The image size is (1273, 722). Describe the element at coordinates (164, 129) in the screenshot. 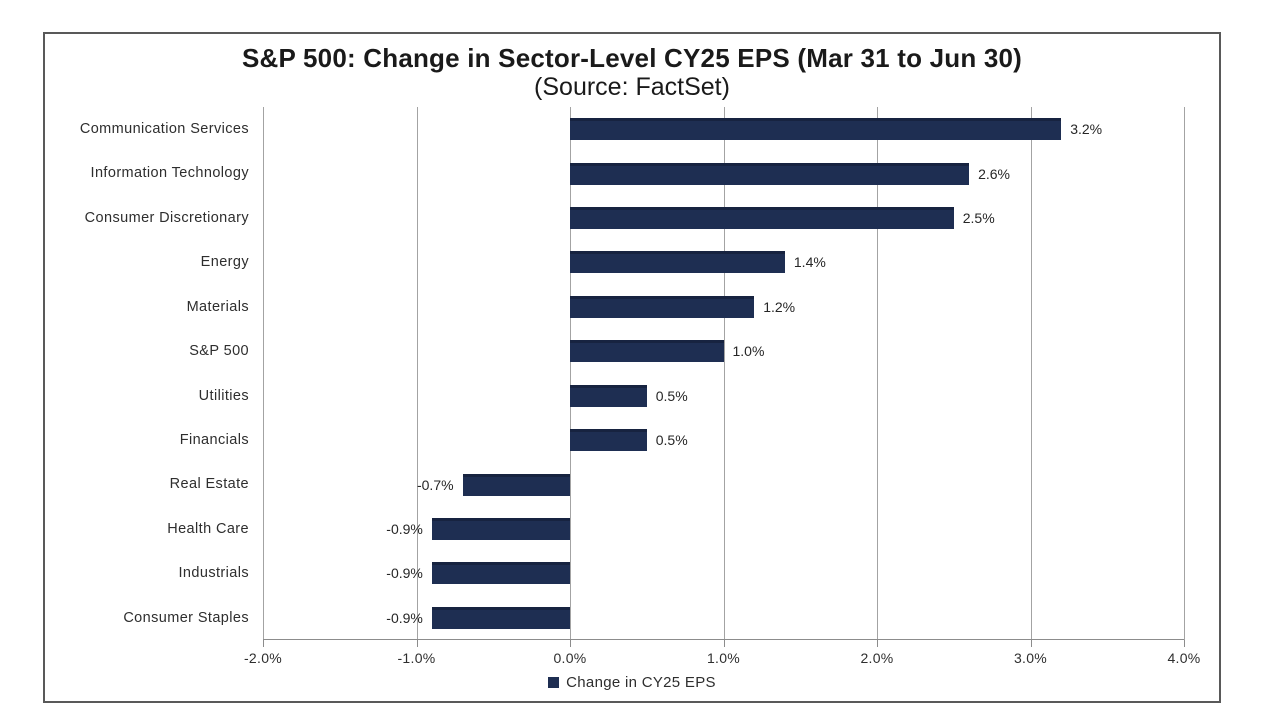

I see `category-label: Communication Services` at that location.